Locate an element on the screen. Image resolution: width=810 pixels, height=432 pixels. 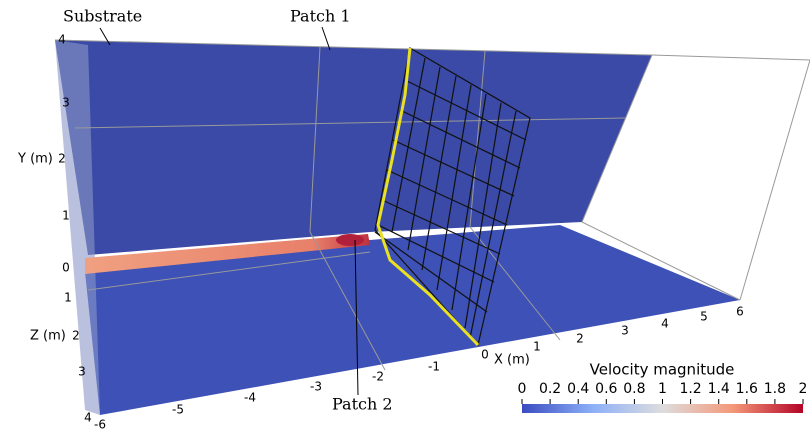
axis-label: Z (m) is located at coordinates (48, 336).